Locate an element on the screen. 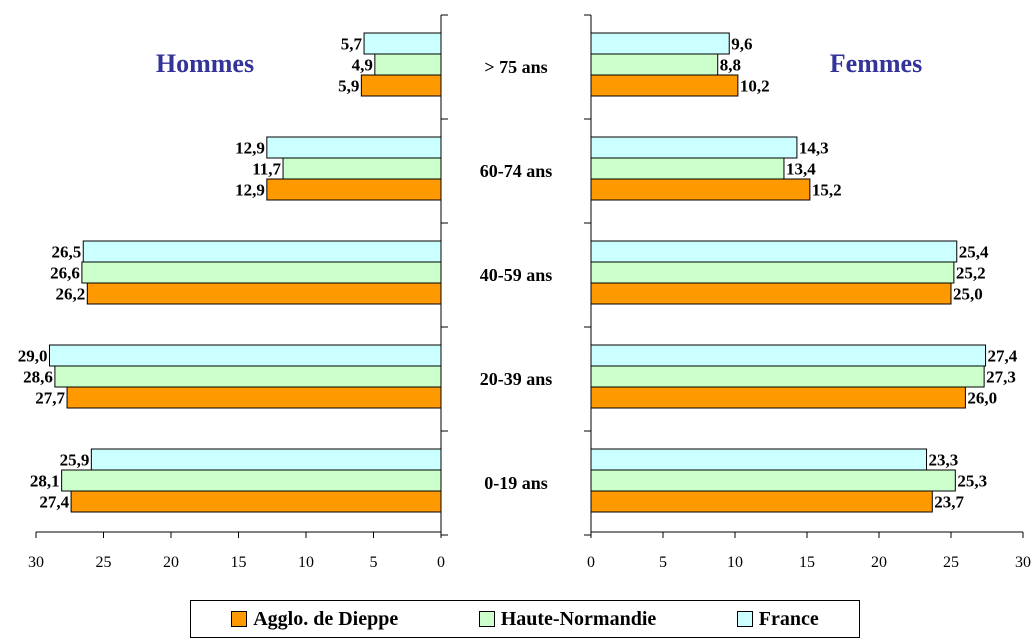 Image resolution: width=1033 pixels, height=640 pixels. femmes-panel-title: Femmes is located at coordinates (876, 63).